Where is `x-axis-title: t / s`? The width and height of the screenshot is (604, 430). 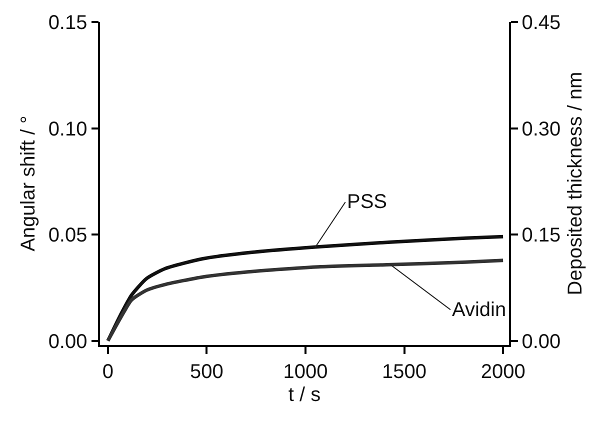
x-axis-title: t / s is located at coordinates (304, 395).